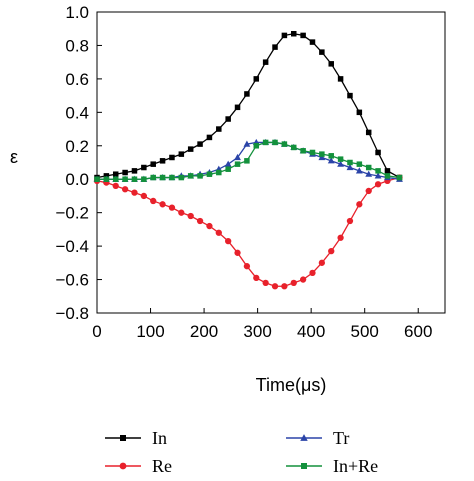  What do you see at coordinates (138, 466) in the screenshot?
I see `legend-item-re: Re` at bounding box center [138, 466].